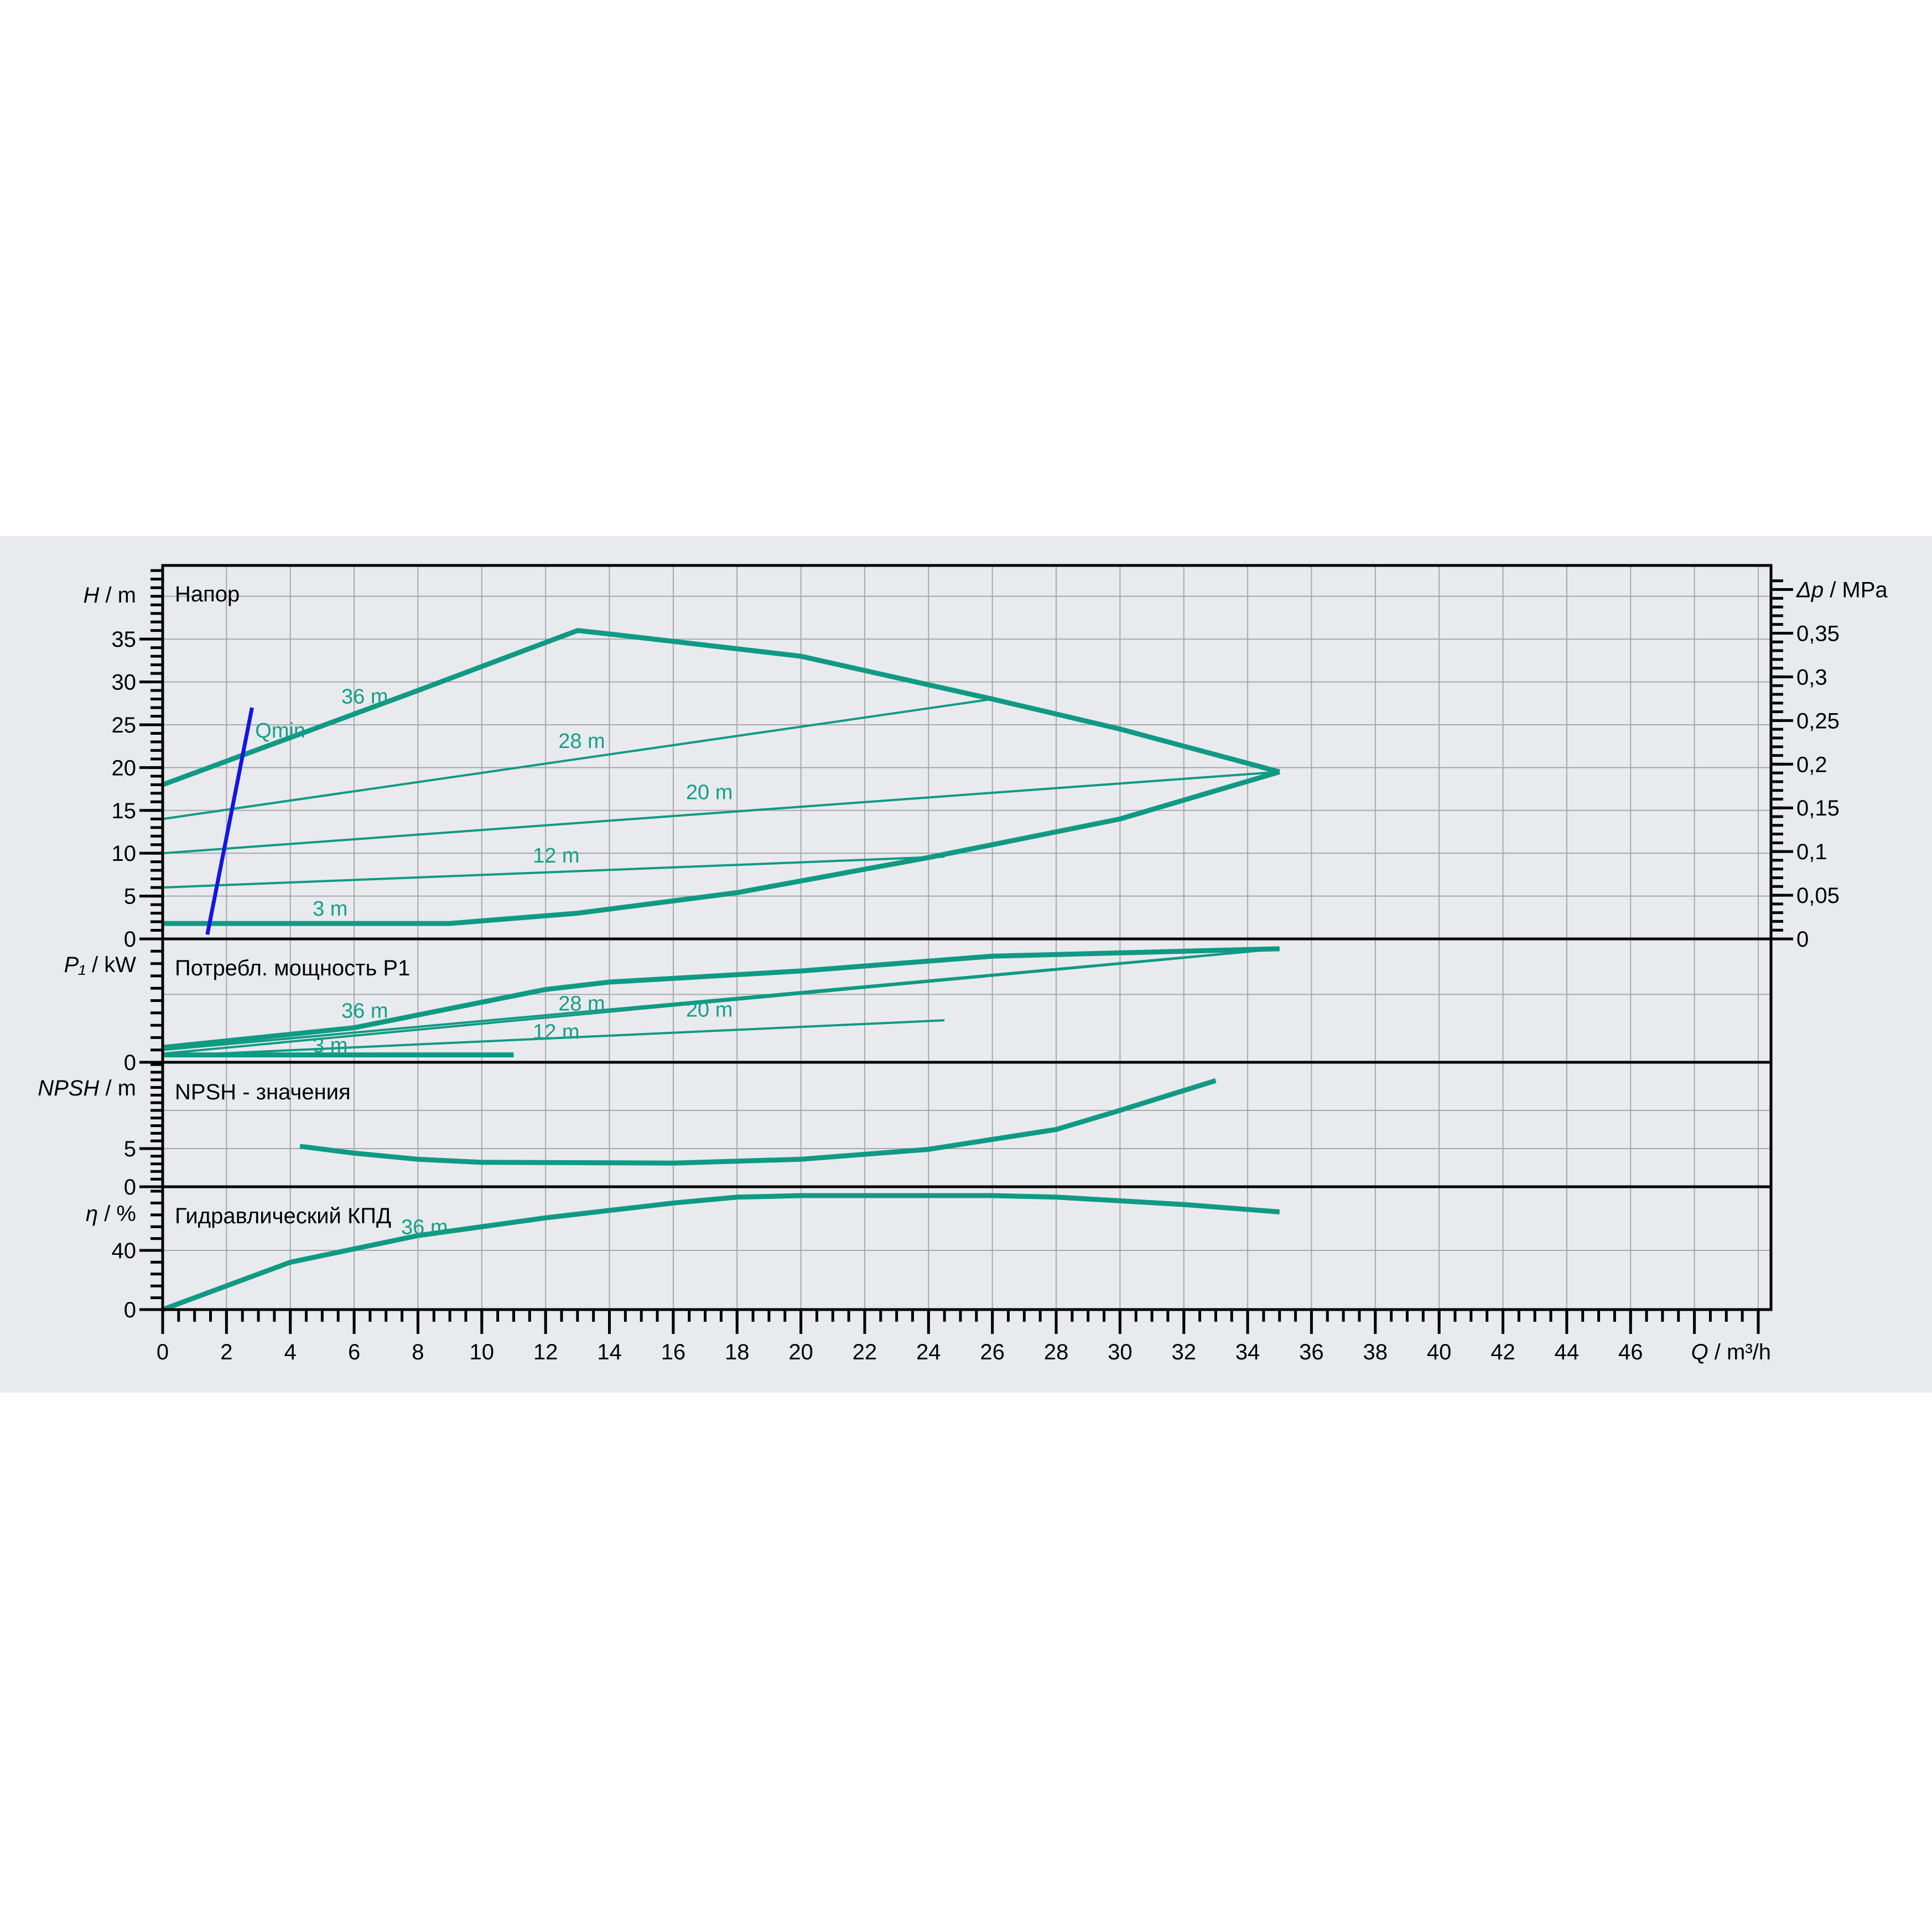 The height and width of the screenshot is (1932, 1932). What do you see at coordinates (124, 1251) in the screenshot?
I see `y-axis-tick-label: 40` at bounding box center [124, 1251].